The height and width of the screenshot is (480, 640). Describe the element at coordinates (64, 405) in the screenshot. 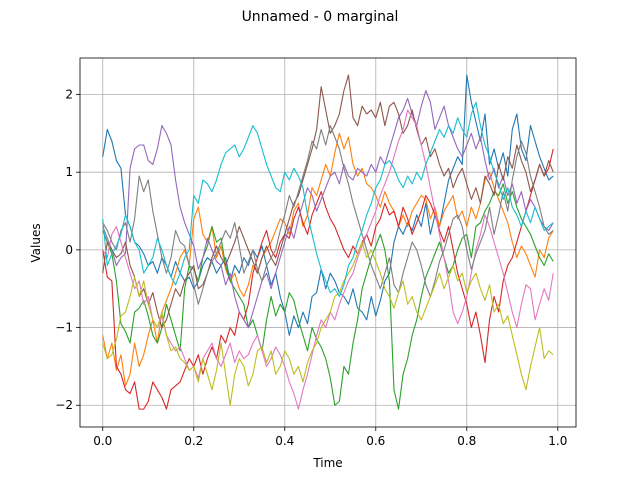

I see `y-tick-label: −2` at that location.